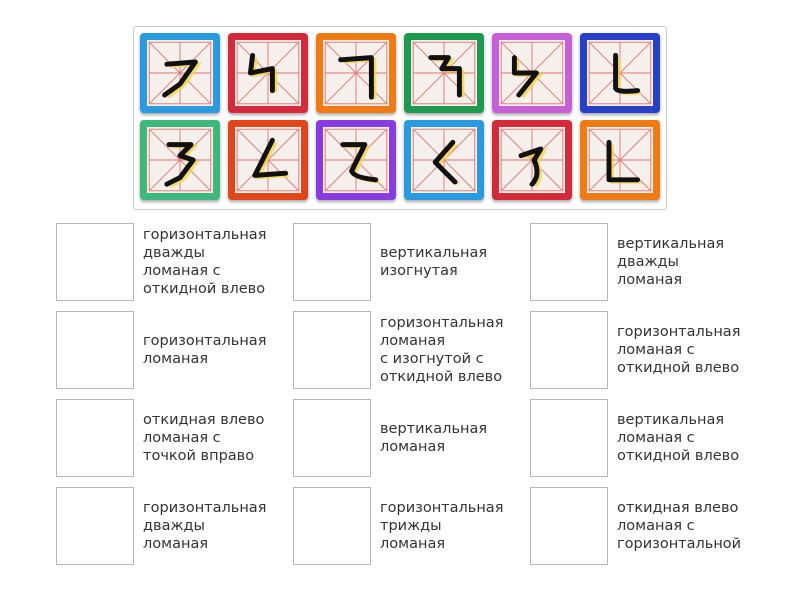  I want to click on stroke-tile-horizontal-turn-curve, so click(356, 160).